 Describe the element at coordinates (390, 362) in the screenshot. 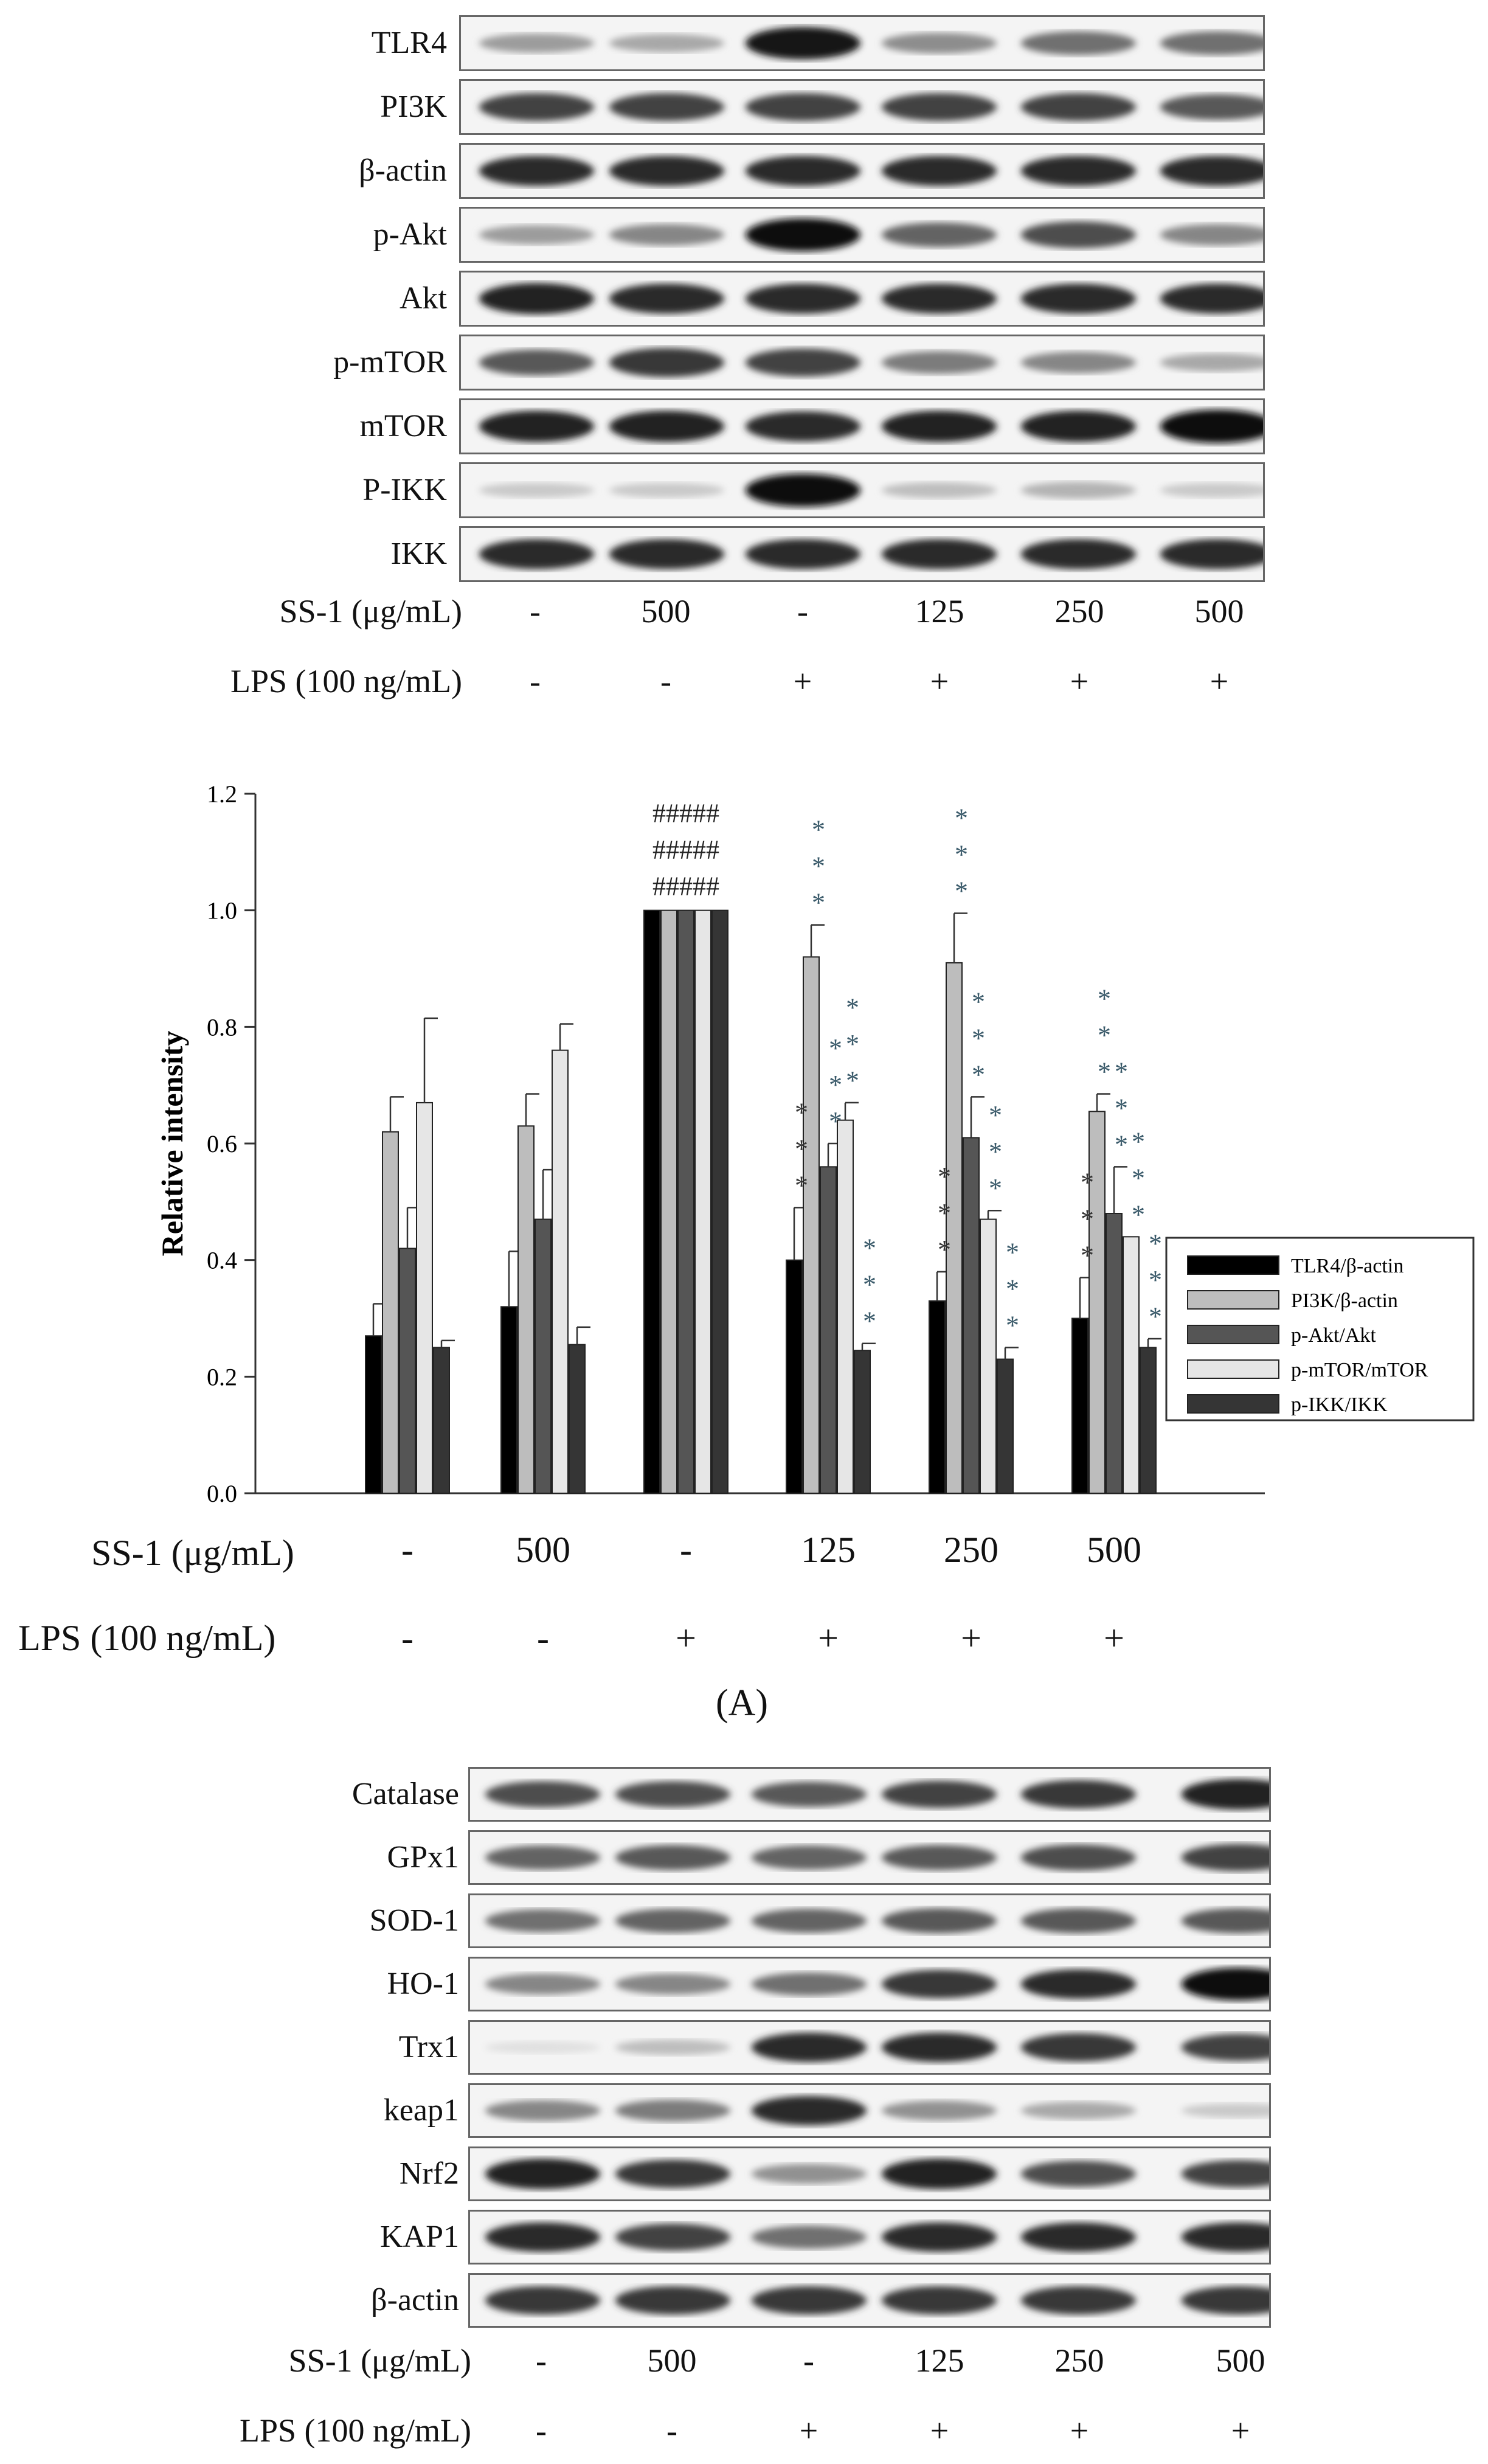

I see `a-blot-label: p-mTOR` at that location.